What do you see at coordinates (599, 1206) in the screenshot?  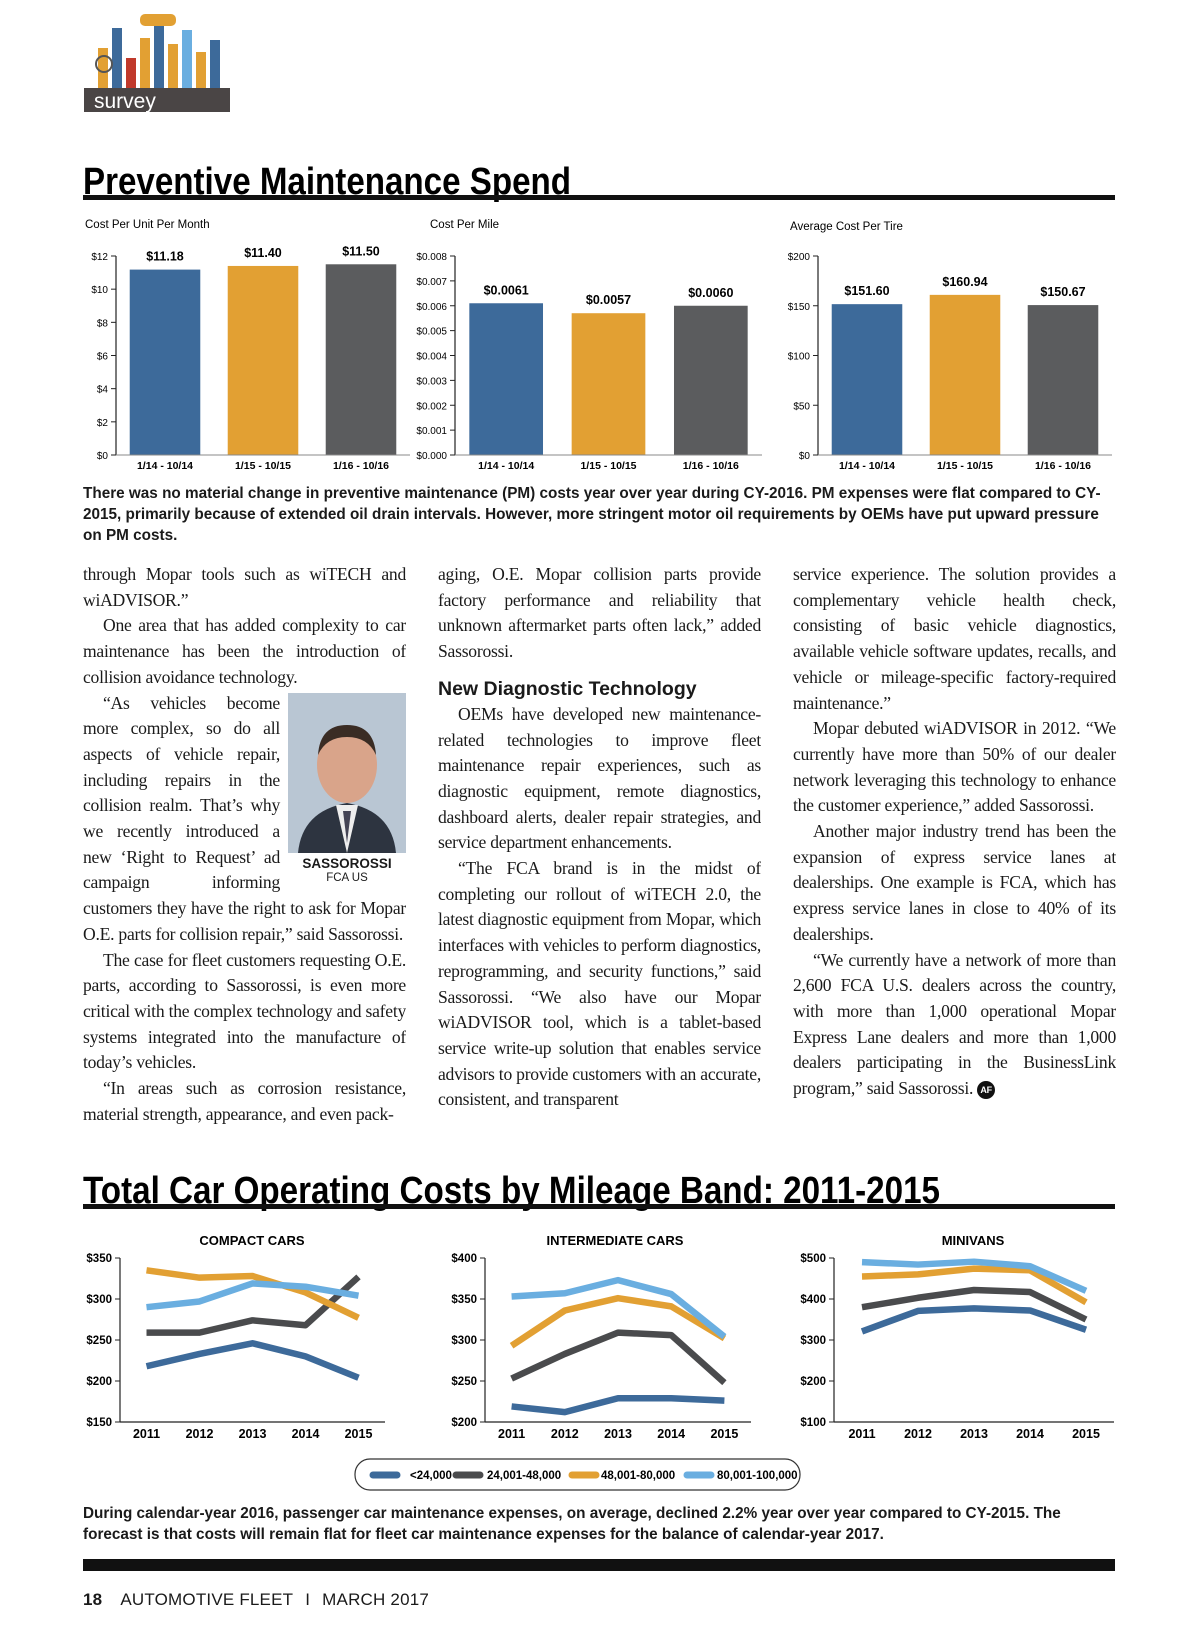 I see `title-rule` at bounding box center [599, 1206].